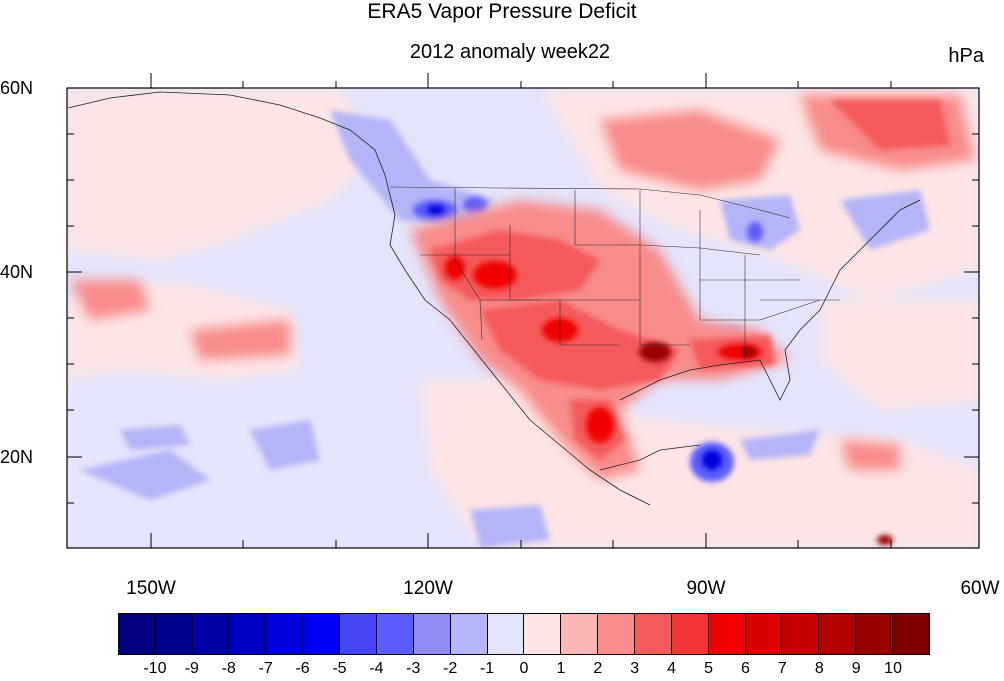 The image size is (1004, 681). Describe the element at coordinates (708, 668) in the screenshot. I see `colorbar-label: 5` at that location.